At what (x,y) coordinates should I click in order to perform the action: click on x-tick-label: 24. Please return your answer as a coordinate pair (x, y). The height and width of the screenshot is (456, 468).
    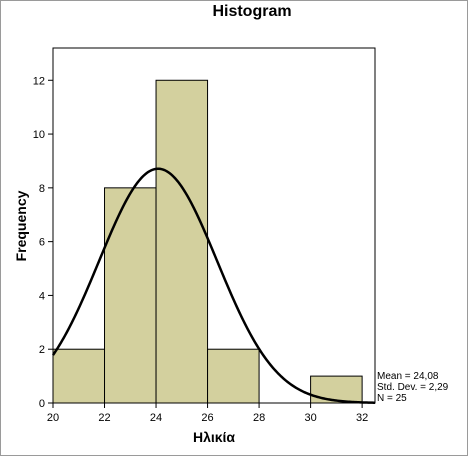
    Looking at the image, I should click on (156, 418).